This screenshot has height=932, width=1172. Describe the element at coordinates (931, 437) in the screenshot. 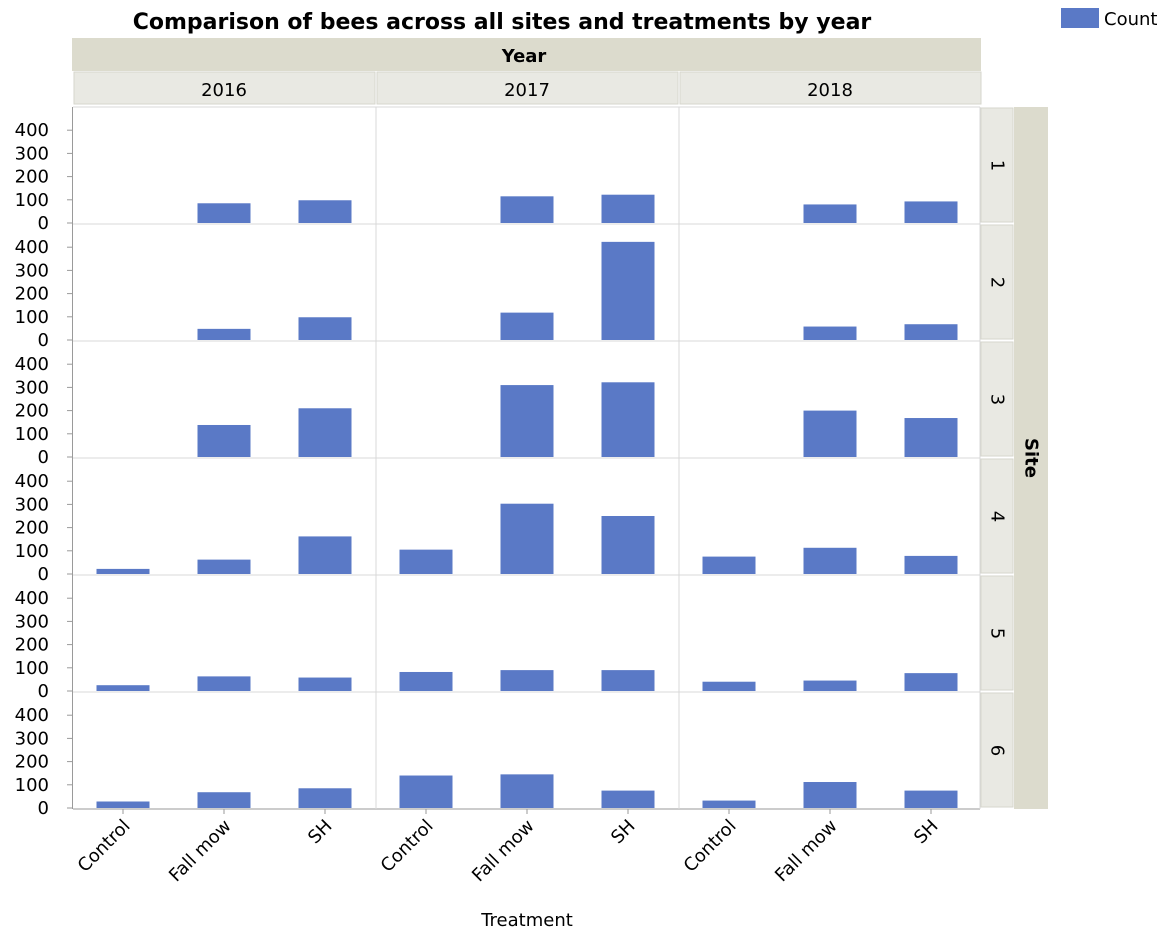

I see `bar-site3-2018-sh` at that location.